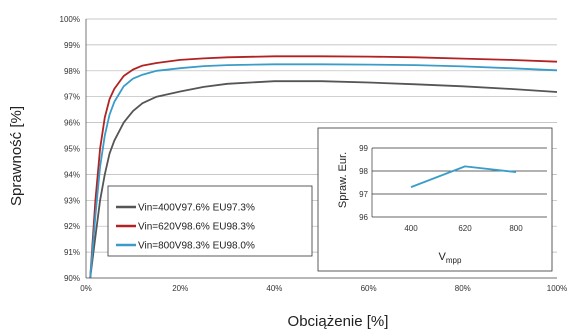  What do you see at coordinates (465, 228) in the screenshot?
I see `inset-x-tick-label: 620` at bounding box center [465, 228].